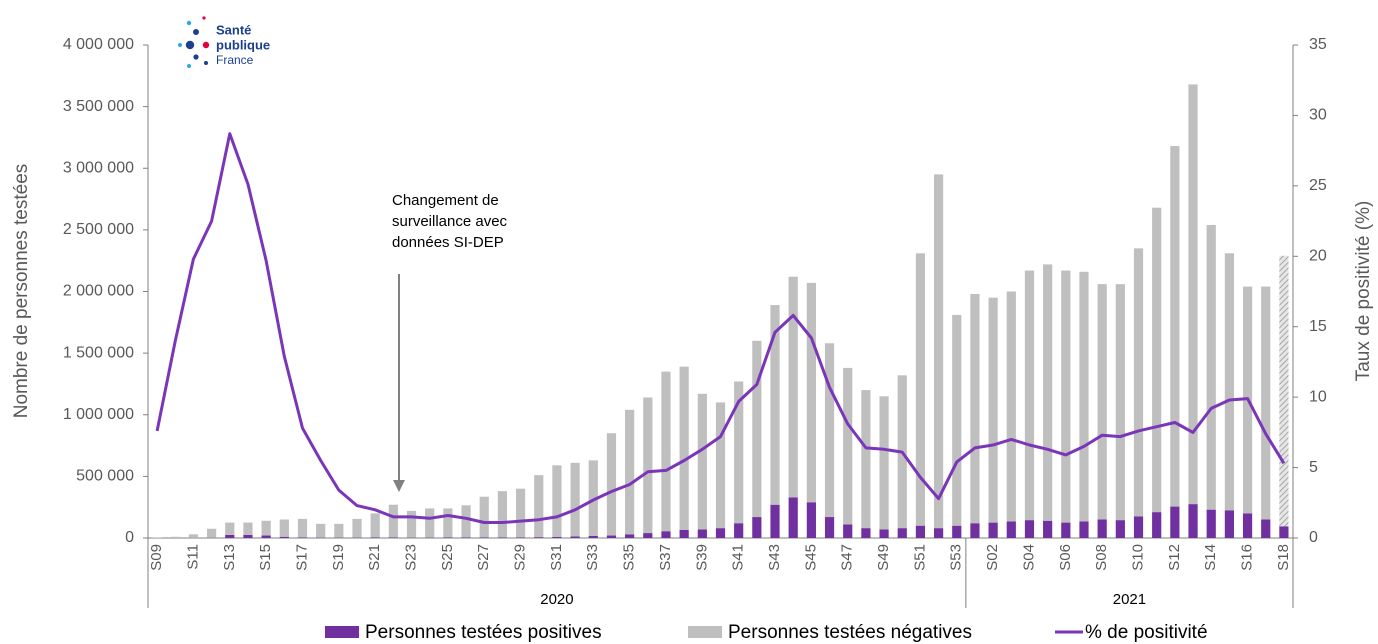 This screenshot has height=644, width=1378. I want to click on x-tick-label: S04, so click(1028, 557).